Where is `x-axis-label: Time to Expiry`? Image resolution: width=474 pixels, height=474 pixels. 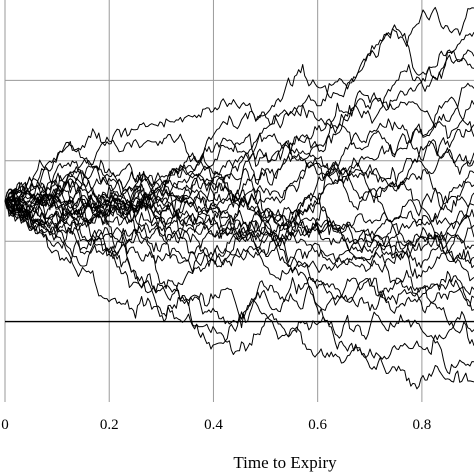
x-axis-label: Time to Expiry is located at coordinates (285, 462).